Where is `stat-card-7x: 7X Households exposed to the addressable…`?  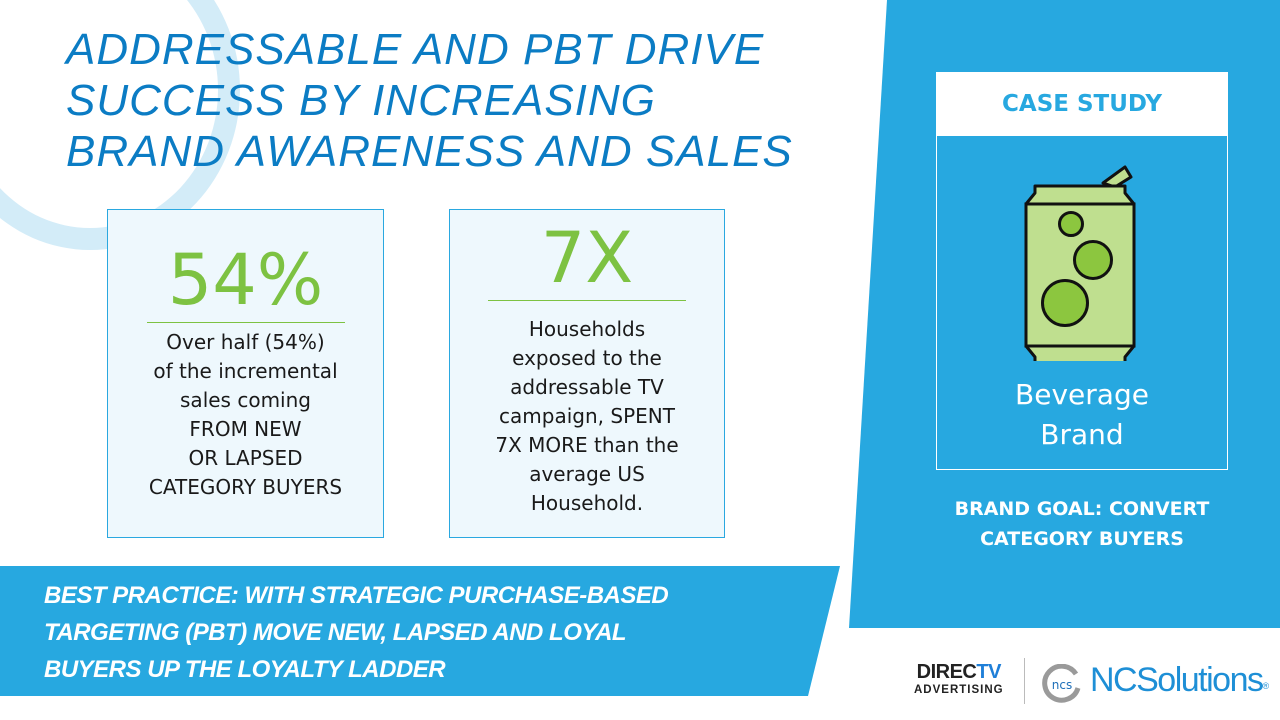
stat-card-7x: 7X Households exposed to the addressable… is located at coordinates (587, 373).